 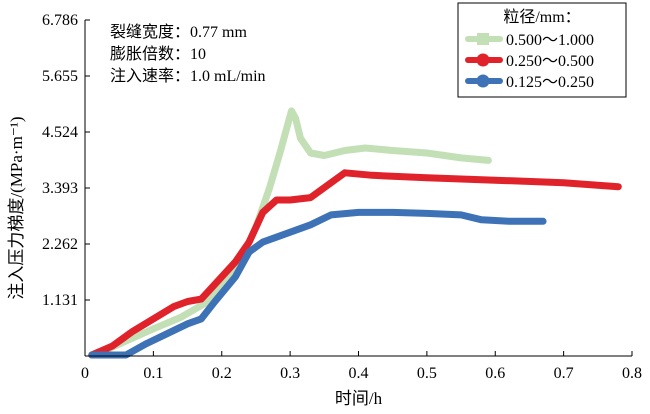 What do you see at coordinates (16, 207) in the screenshot?
I see `y-axis-title: 注入压力梯度/(MPa·m⁻¹)` at bounding box center [16, 207].